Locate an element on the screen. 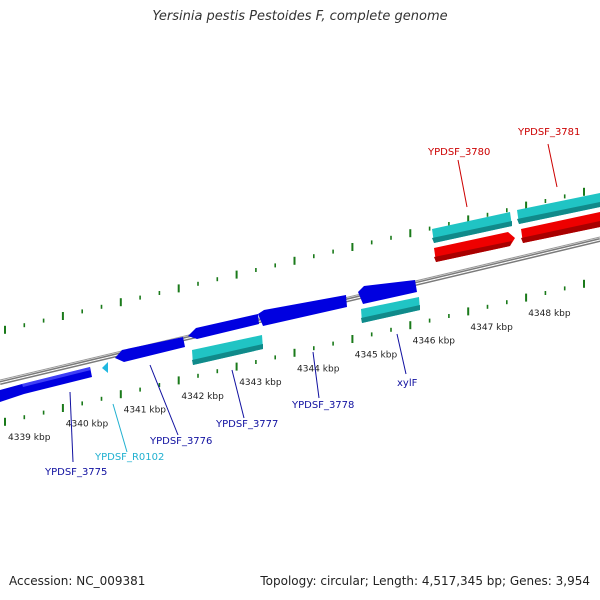  tick-label: 4347 kbp is located at coordinates (491, 328).